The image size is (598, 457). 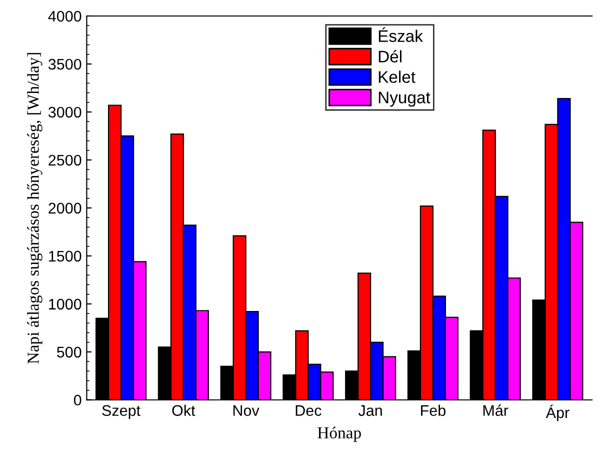 I want to click on x-tick-label: Dec, so click(x=309, y=410).